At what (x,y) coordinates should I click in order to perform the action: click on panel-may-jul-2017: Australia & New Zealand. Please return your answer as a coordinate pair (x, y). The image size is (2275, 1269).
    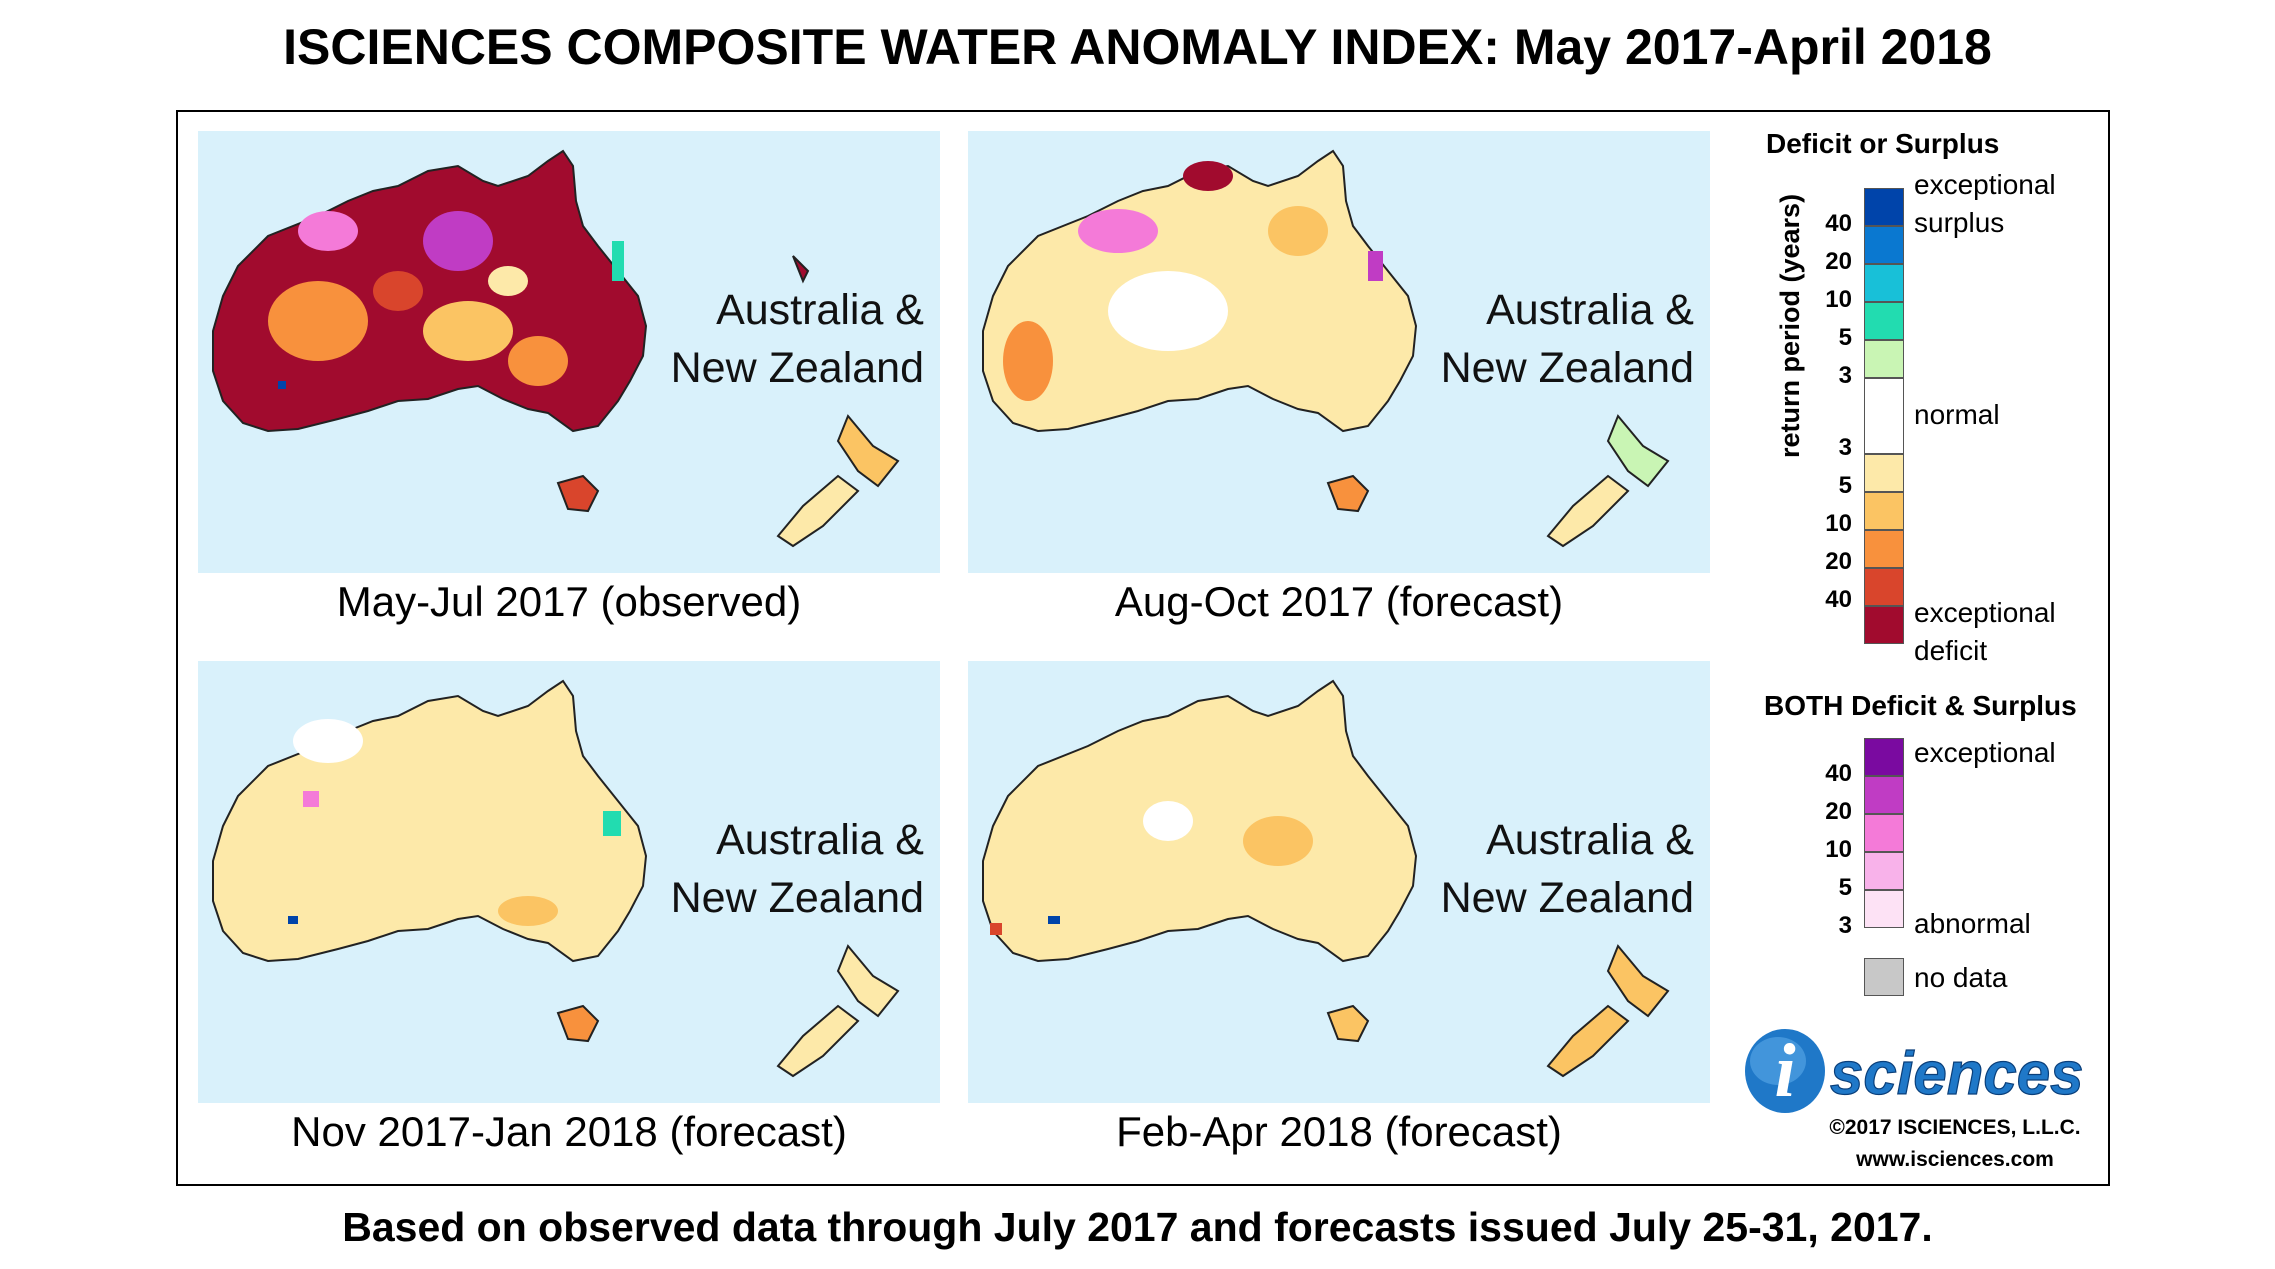
    Looking at the image, I should click on (569, 352).